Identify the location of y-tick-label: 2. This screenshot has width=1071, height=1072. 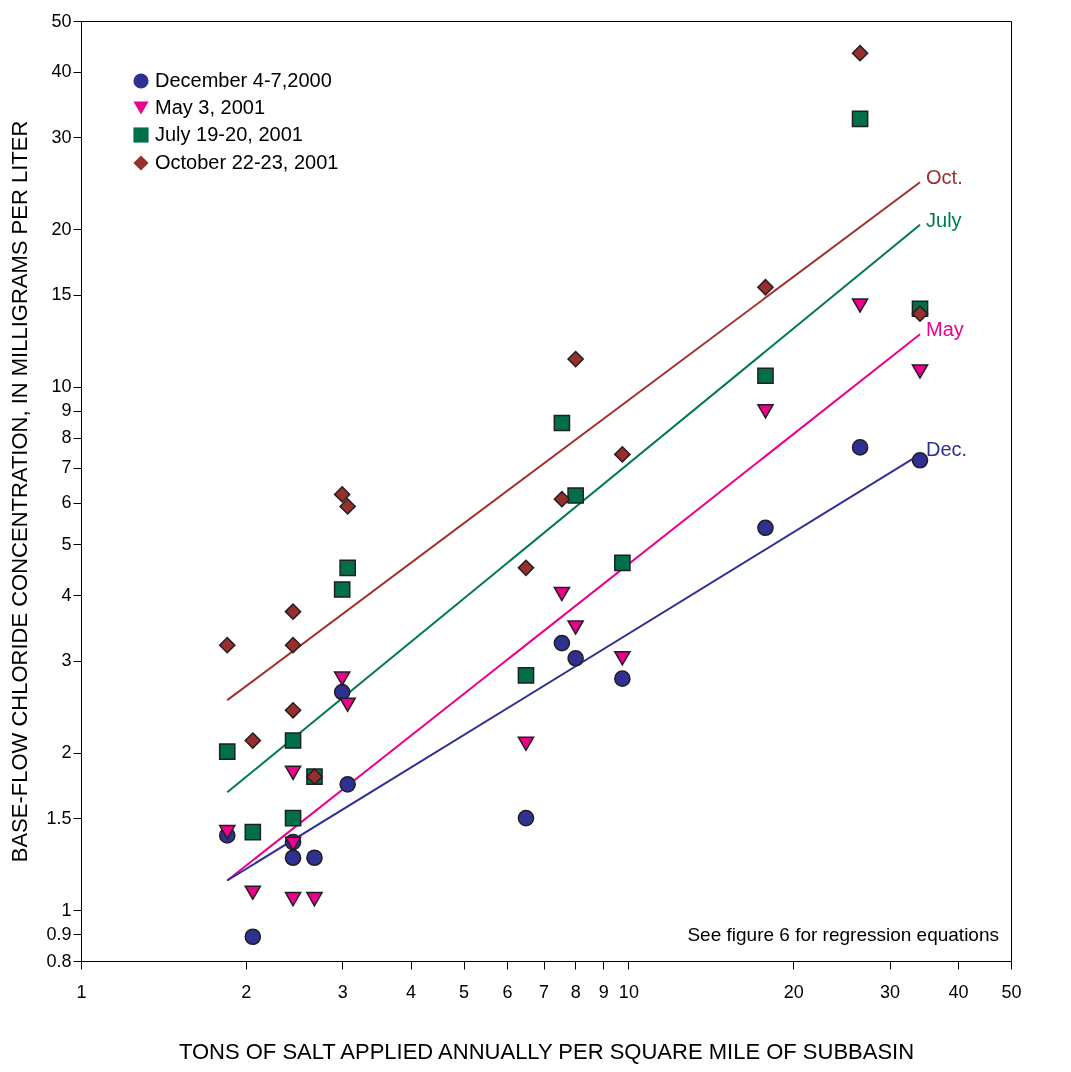
(66, 752).